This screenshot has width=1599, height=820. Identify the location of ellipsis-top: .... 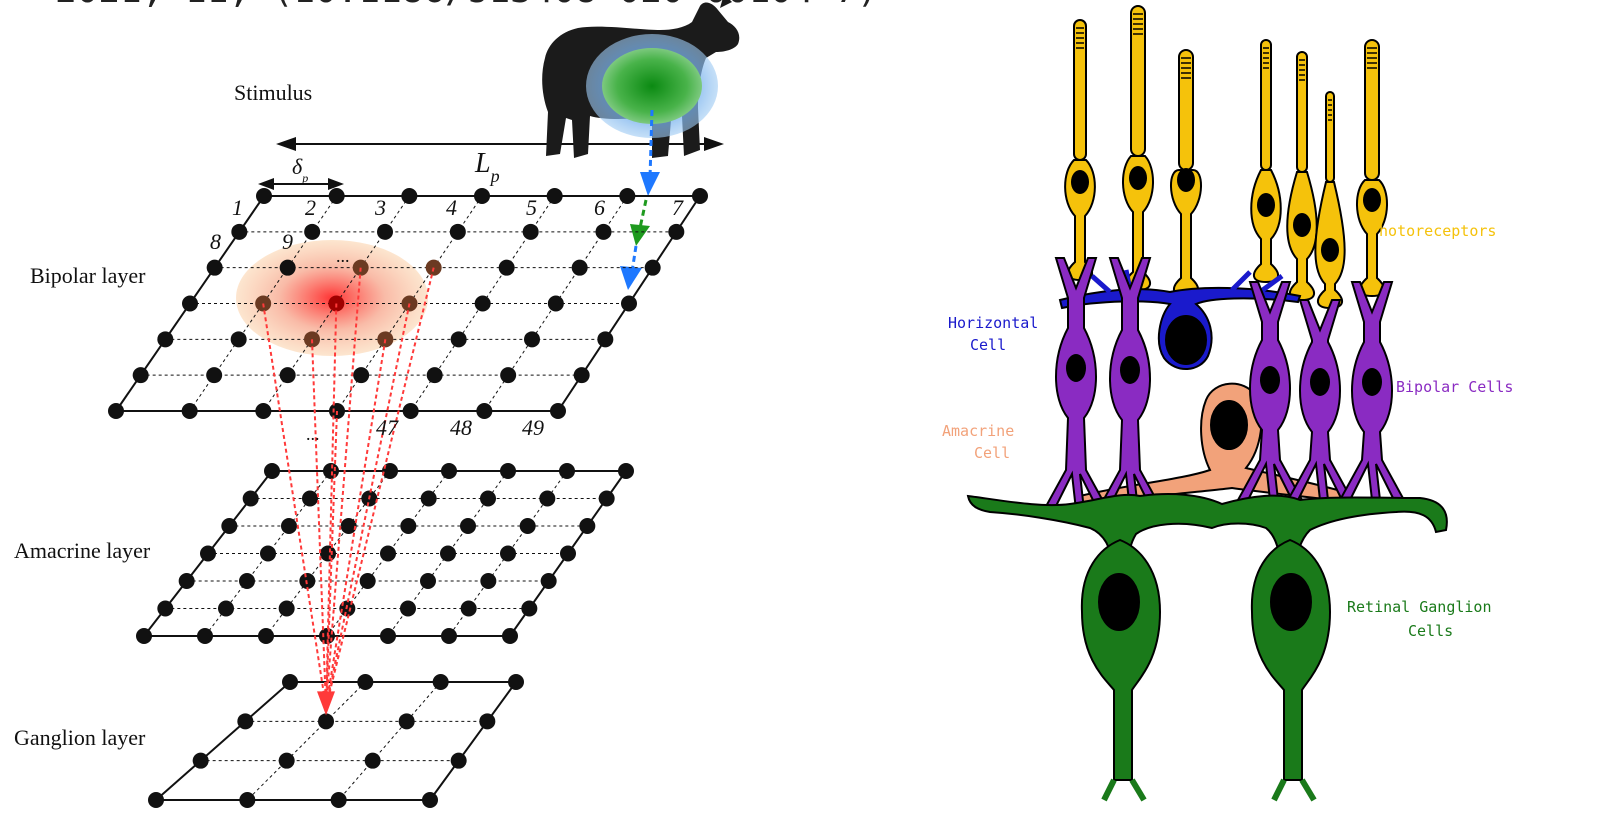
(343, 256).